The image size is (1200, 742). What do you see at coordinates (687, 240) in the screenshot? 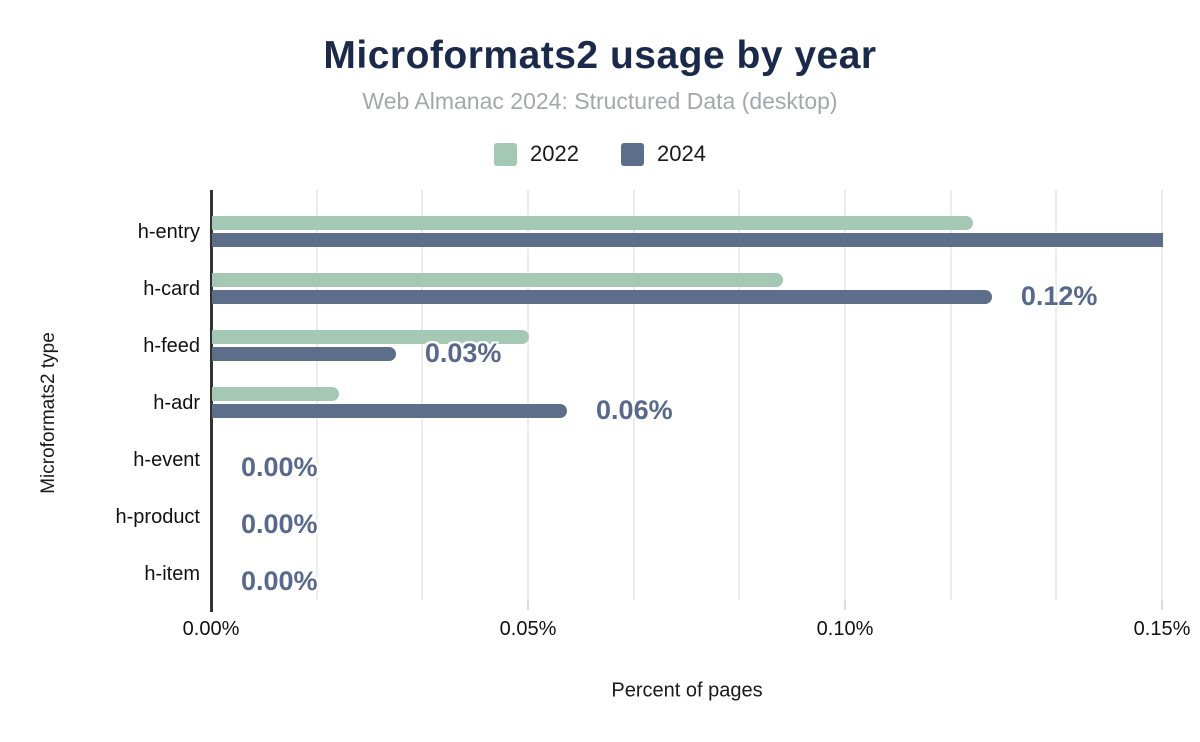
I see `bar-h-entry-2024` at bounding box center [687, 240].